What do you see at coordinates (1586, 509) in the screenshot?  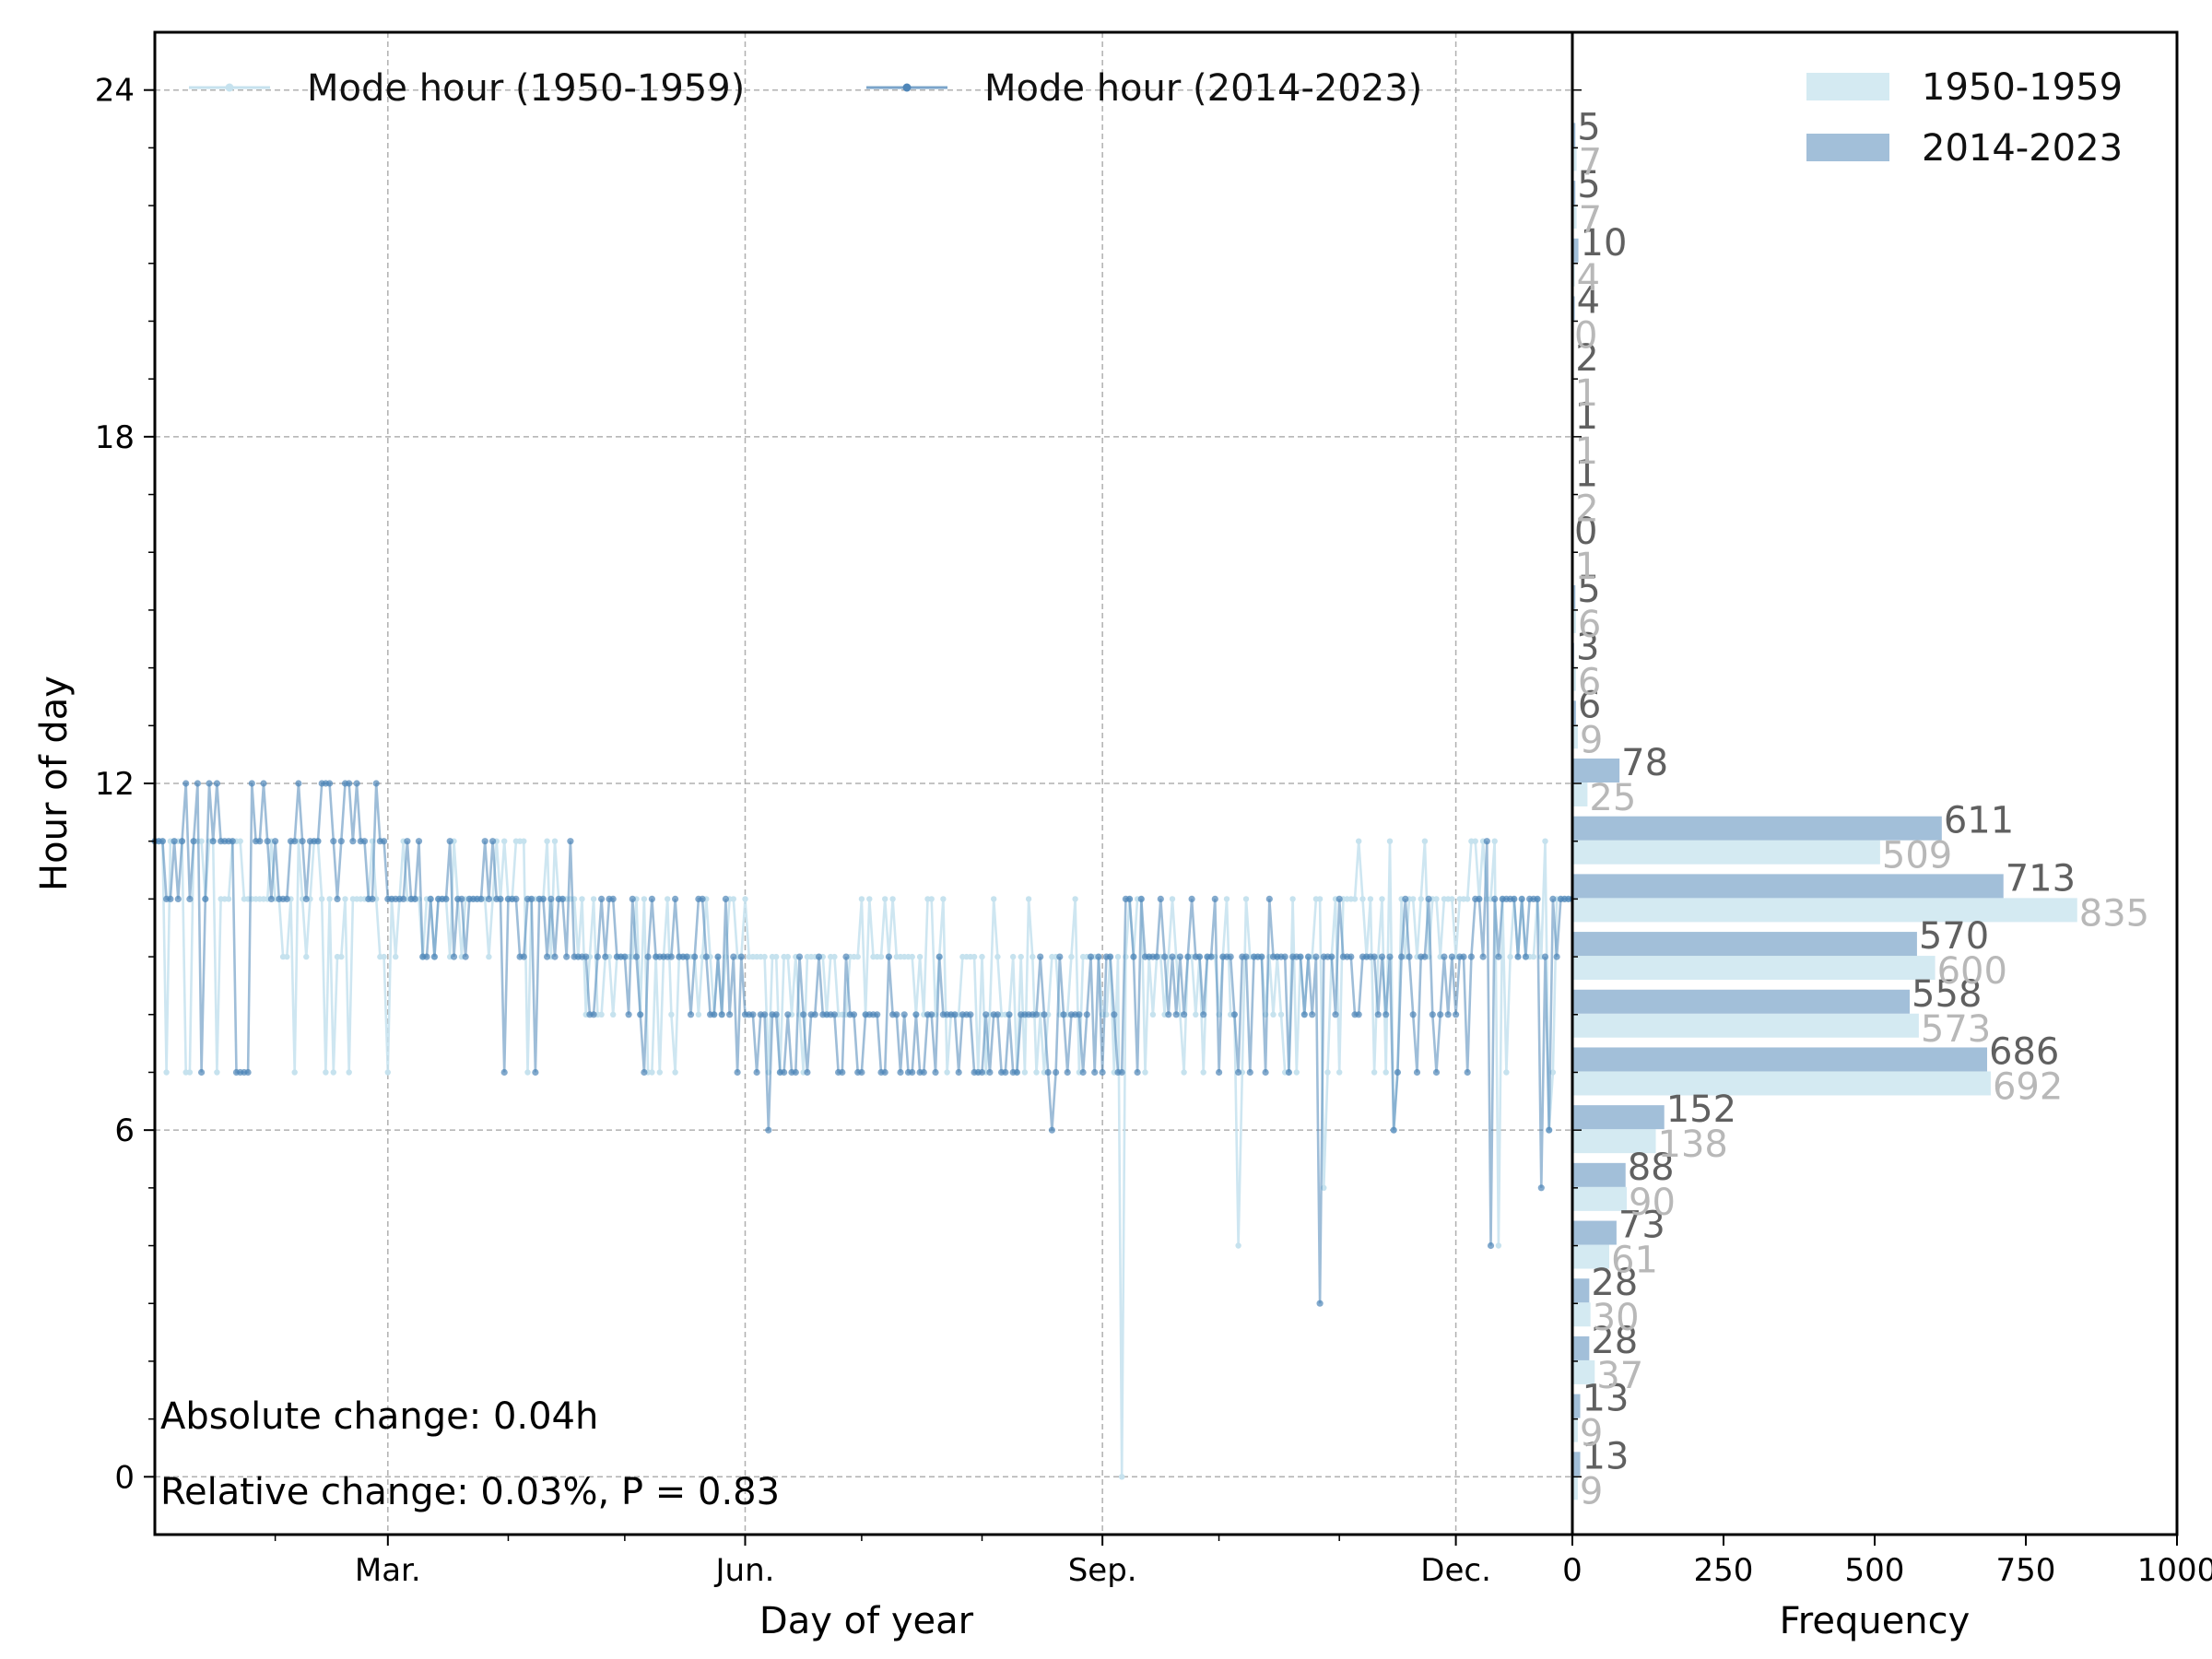 I see `label-1950-h17: 2` at bounding box center [1586, 509].